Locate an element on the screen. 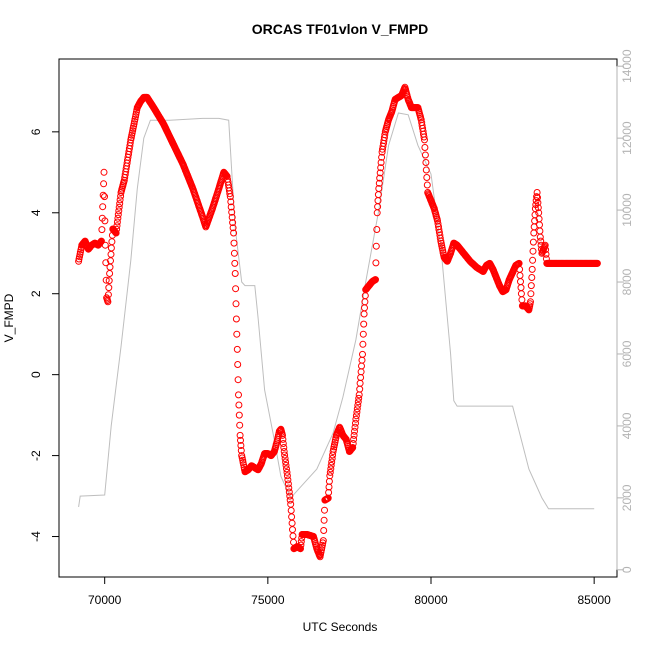 This screenshot has height=650, width=650. x-tick-label: 85000 is located at coordinates (594, 600).